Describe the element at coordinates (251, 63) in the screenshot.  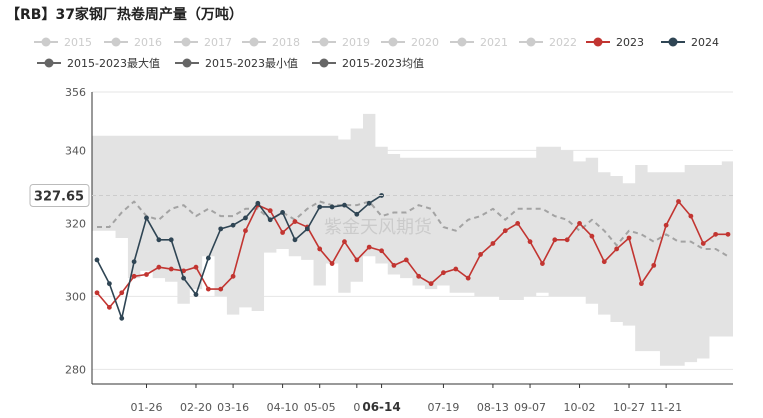
I see `legend-label: 2015-2023最小值` at that location.